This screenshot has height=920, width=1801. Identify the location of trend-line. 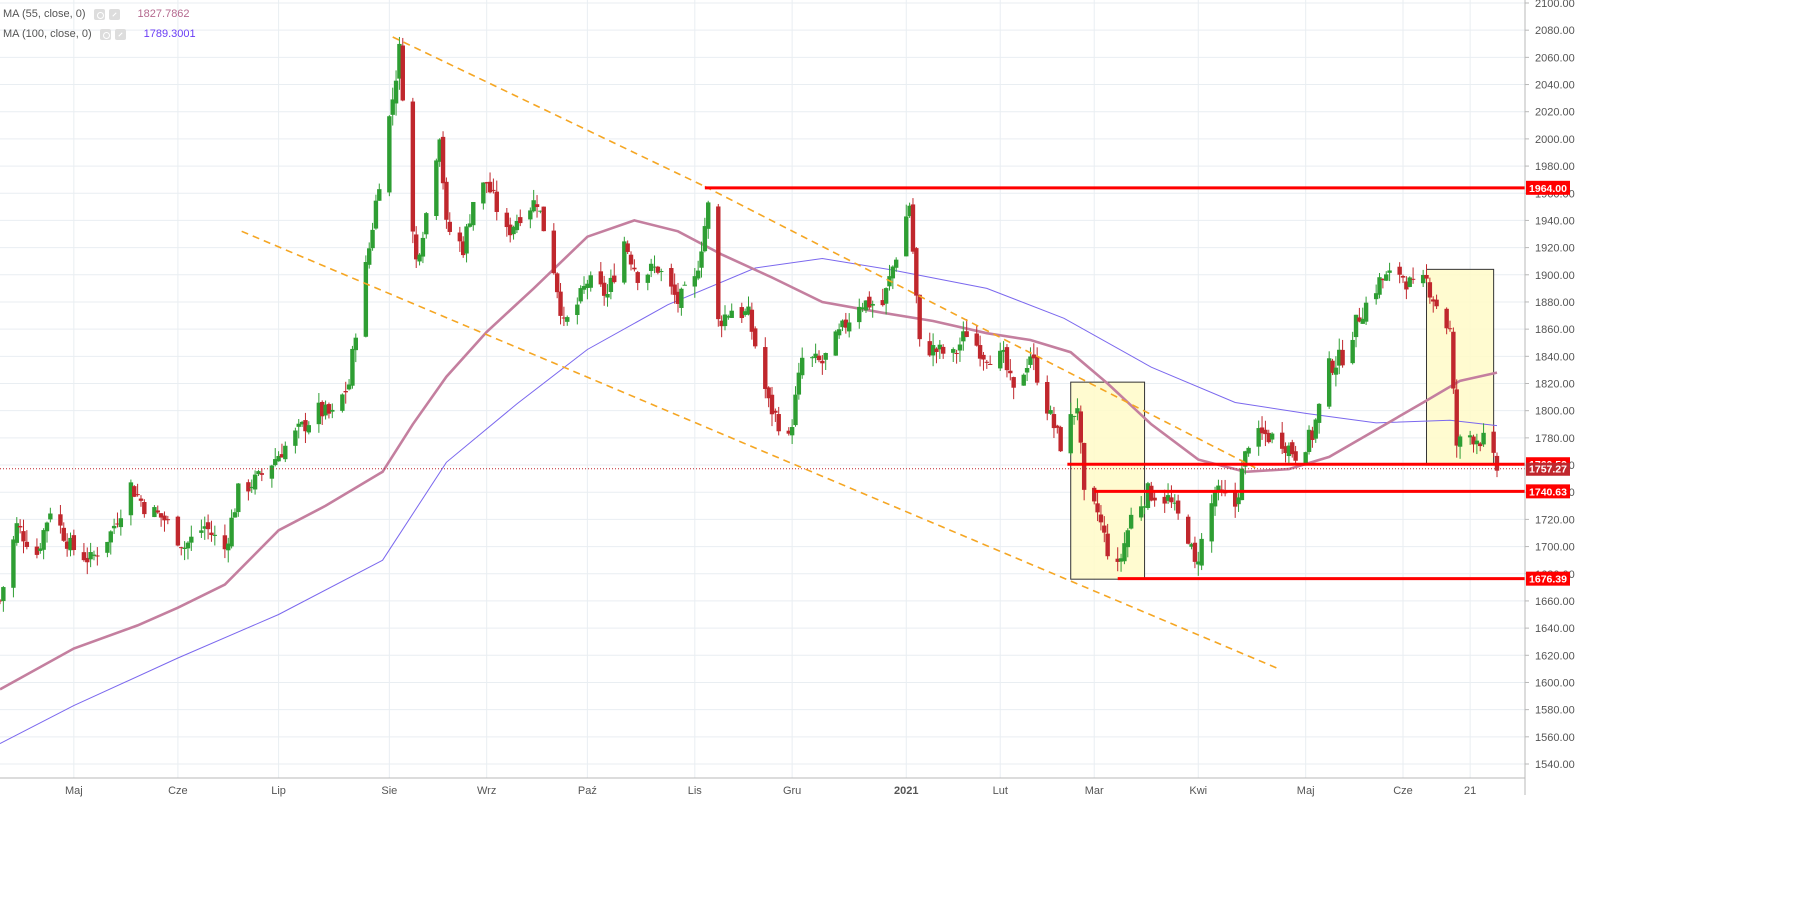
(549, 112).